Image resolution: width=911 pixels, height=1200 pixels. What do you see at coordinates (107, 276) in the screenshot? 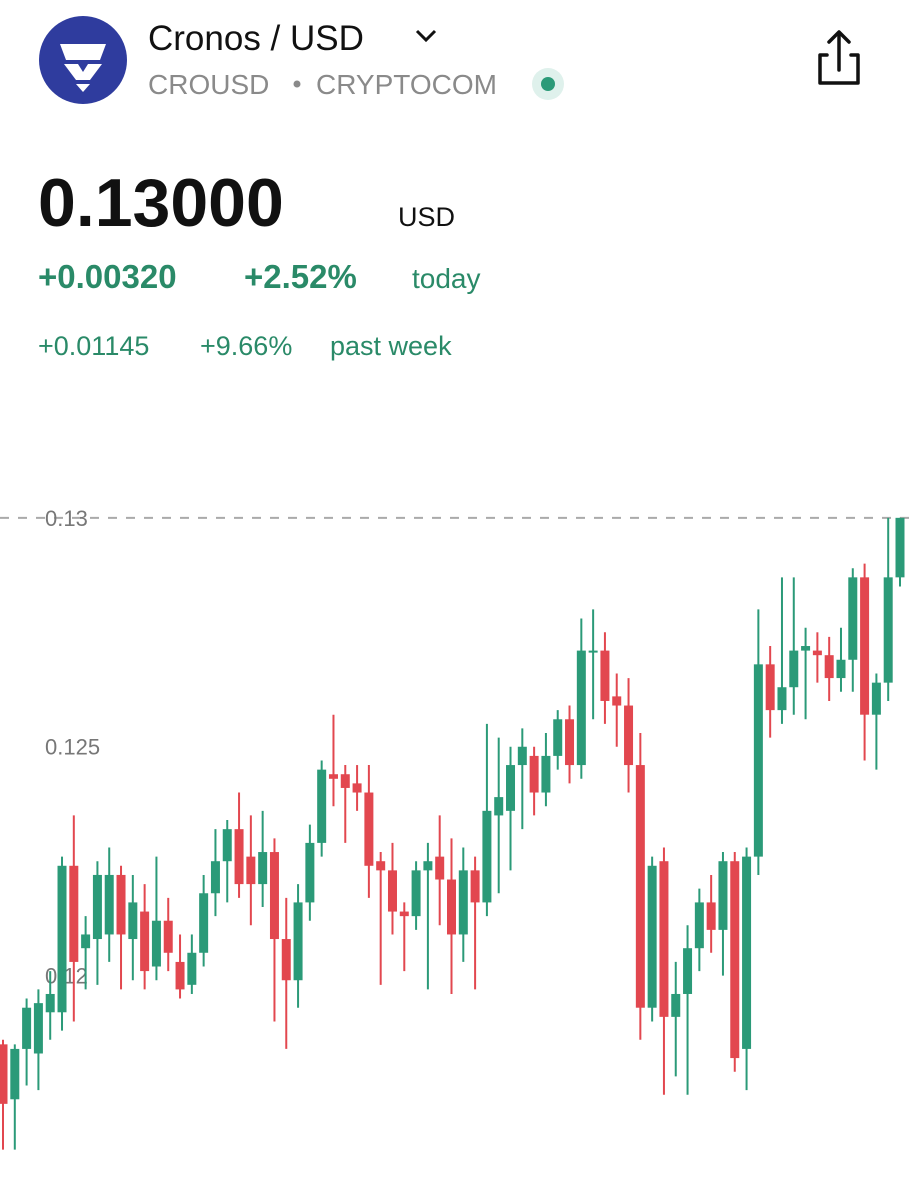
I see `day-change: +0.00320` at bounding box center [107, 276].